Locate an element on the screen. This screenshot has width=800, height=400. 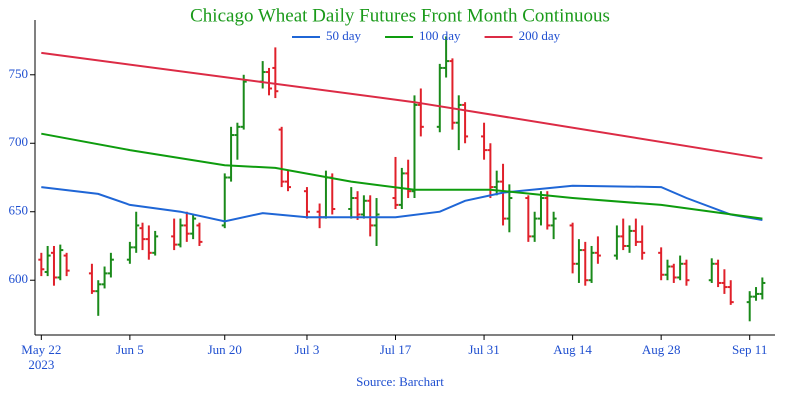
x-tick-label: Jul 31 is located at coordinates (483, 349).